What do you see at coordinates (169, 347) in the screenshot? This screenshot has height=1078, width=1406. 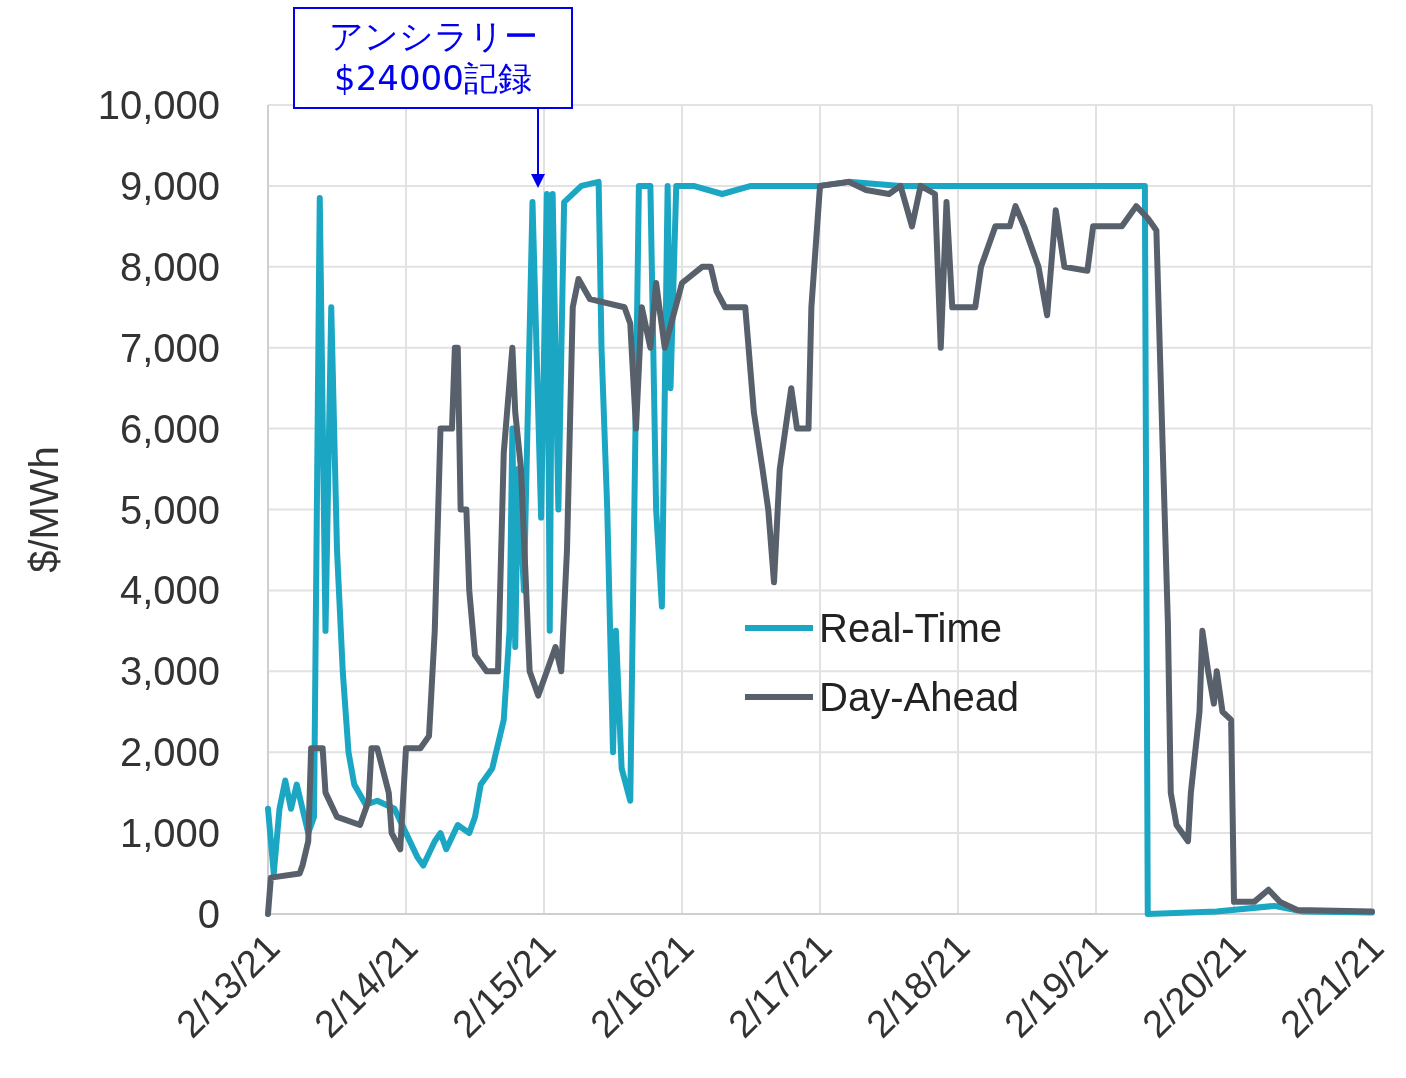 I see `y-tick-label: 7,000` at bounding box center [169, 347].